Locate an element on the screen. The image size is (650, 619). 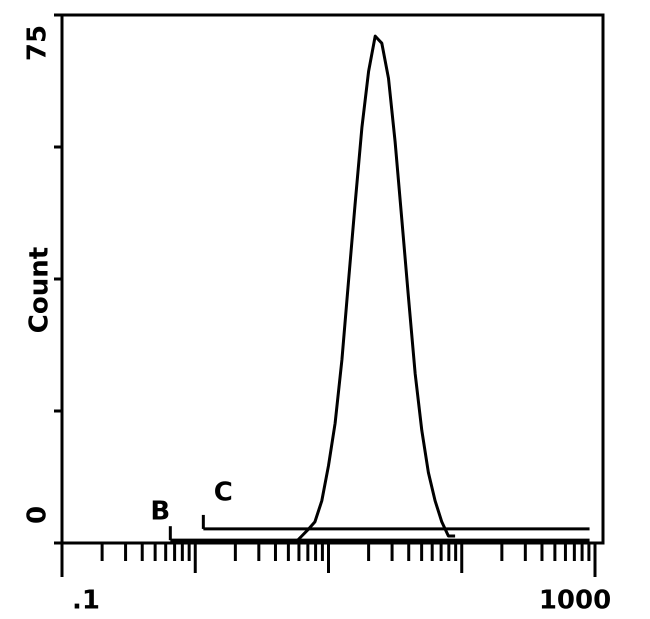
x-tick-label: 1000 is located at coordinates (575, 601).